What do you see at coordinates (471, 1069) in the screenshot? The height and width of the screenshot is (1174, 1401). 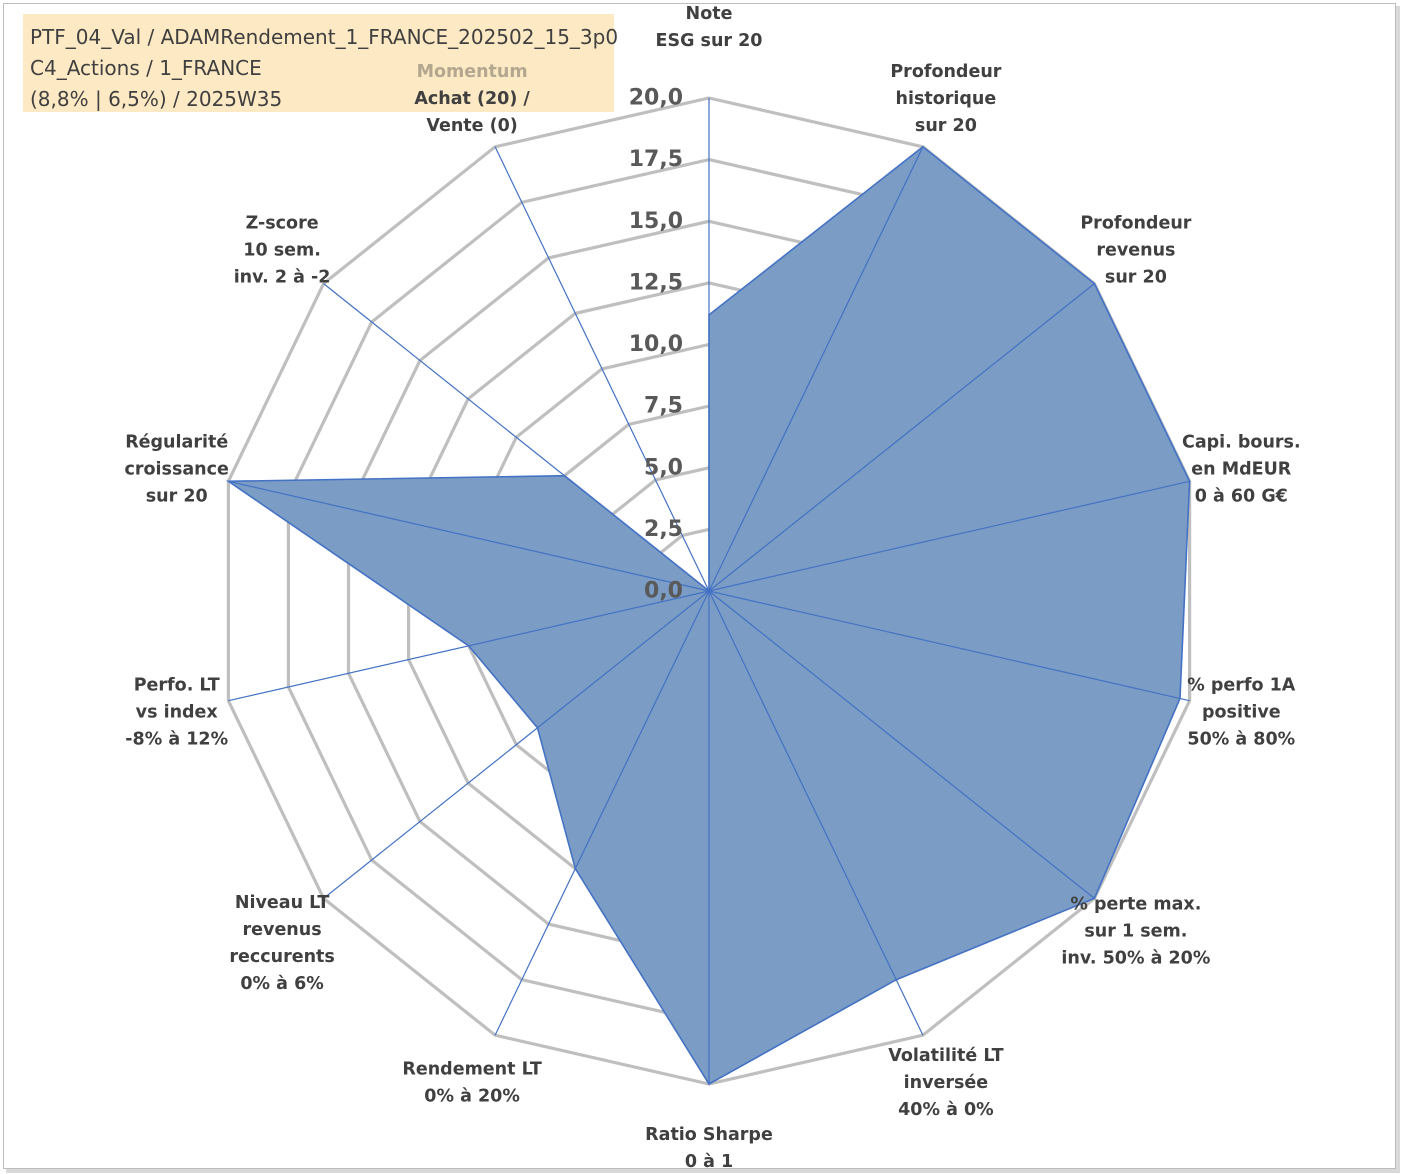 I see `axis-label-line: Rendement LT` at bounding box center [471, 1069].